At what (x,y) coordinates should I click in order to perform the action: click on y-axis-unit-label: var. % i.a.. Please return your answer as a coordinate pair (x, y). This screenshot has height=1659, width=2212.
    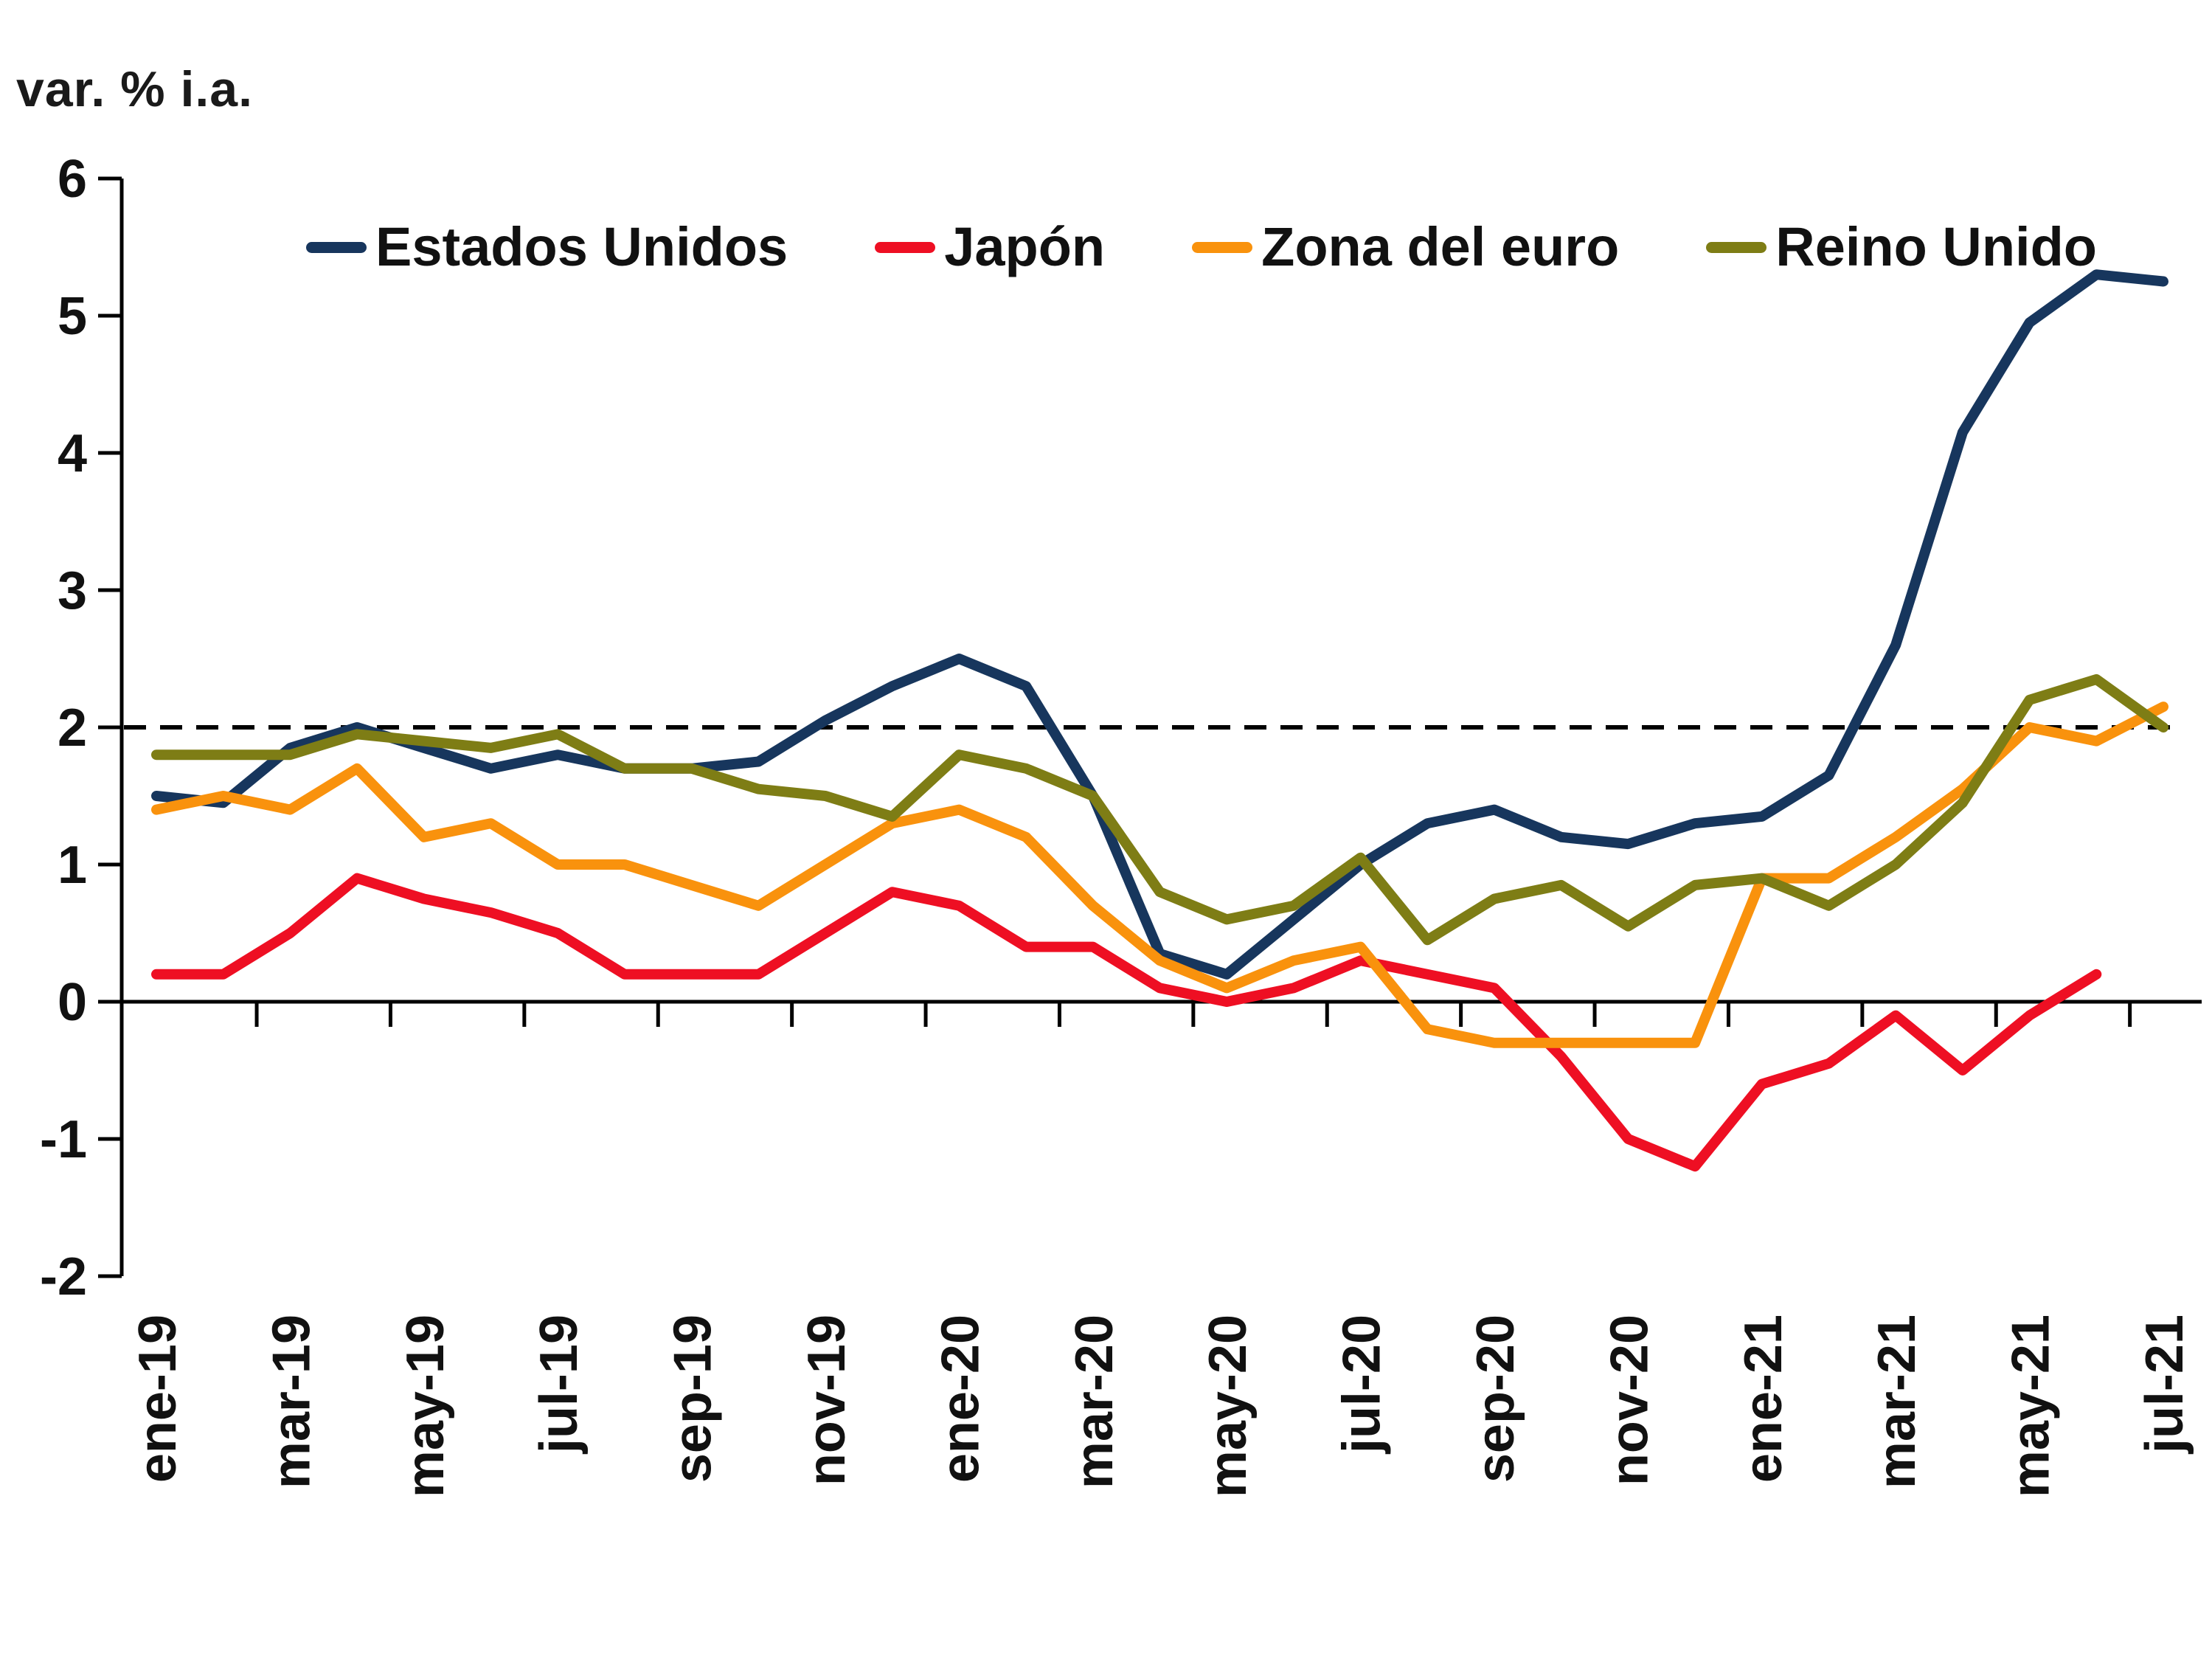
    Looking at the image, I should click on (135, 89).